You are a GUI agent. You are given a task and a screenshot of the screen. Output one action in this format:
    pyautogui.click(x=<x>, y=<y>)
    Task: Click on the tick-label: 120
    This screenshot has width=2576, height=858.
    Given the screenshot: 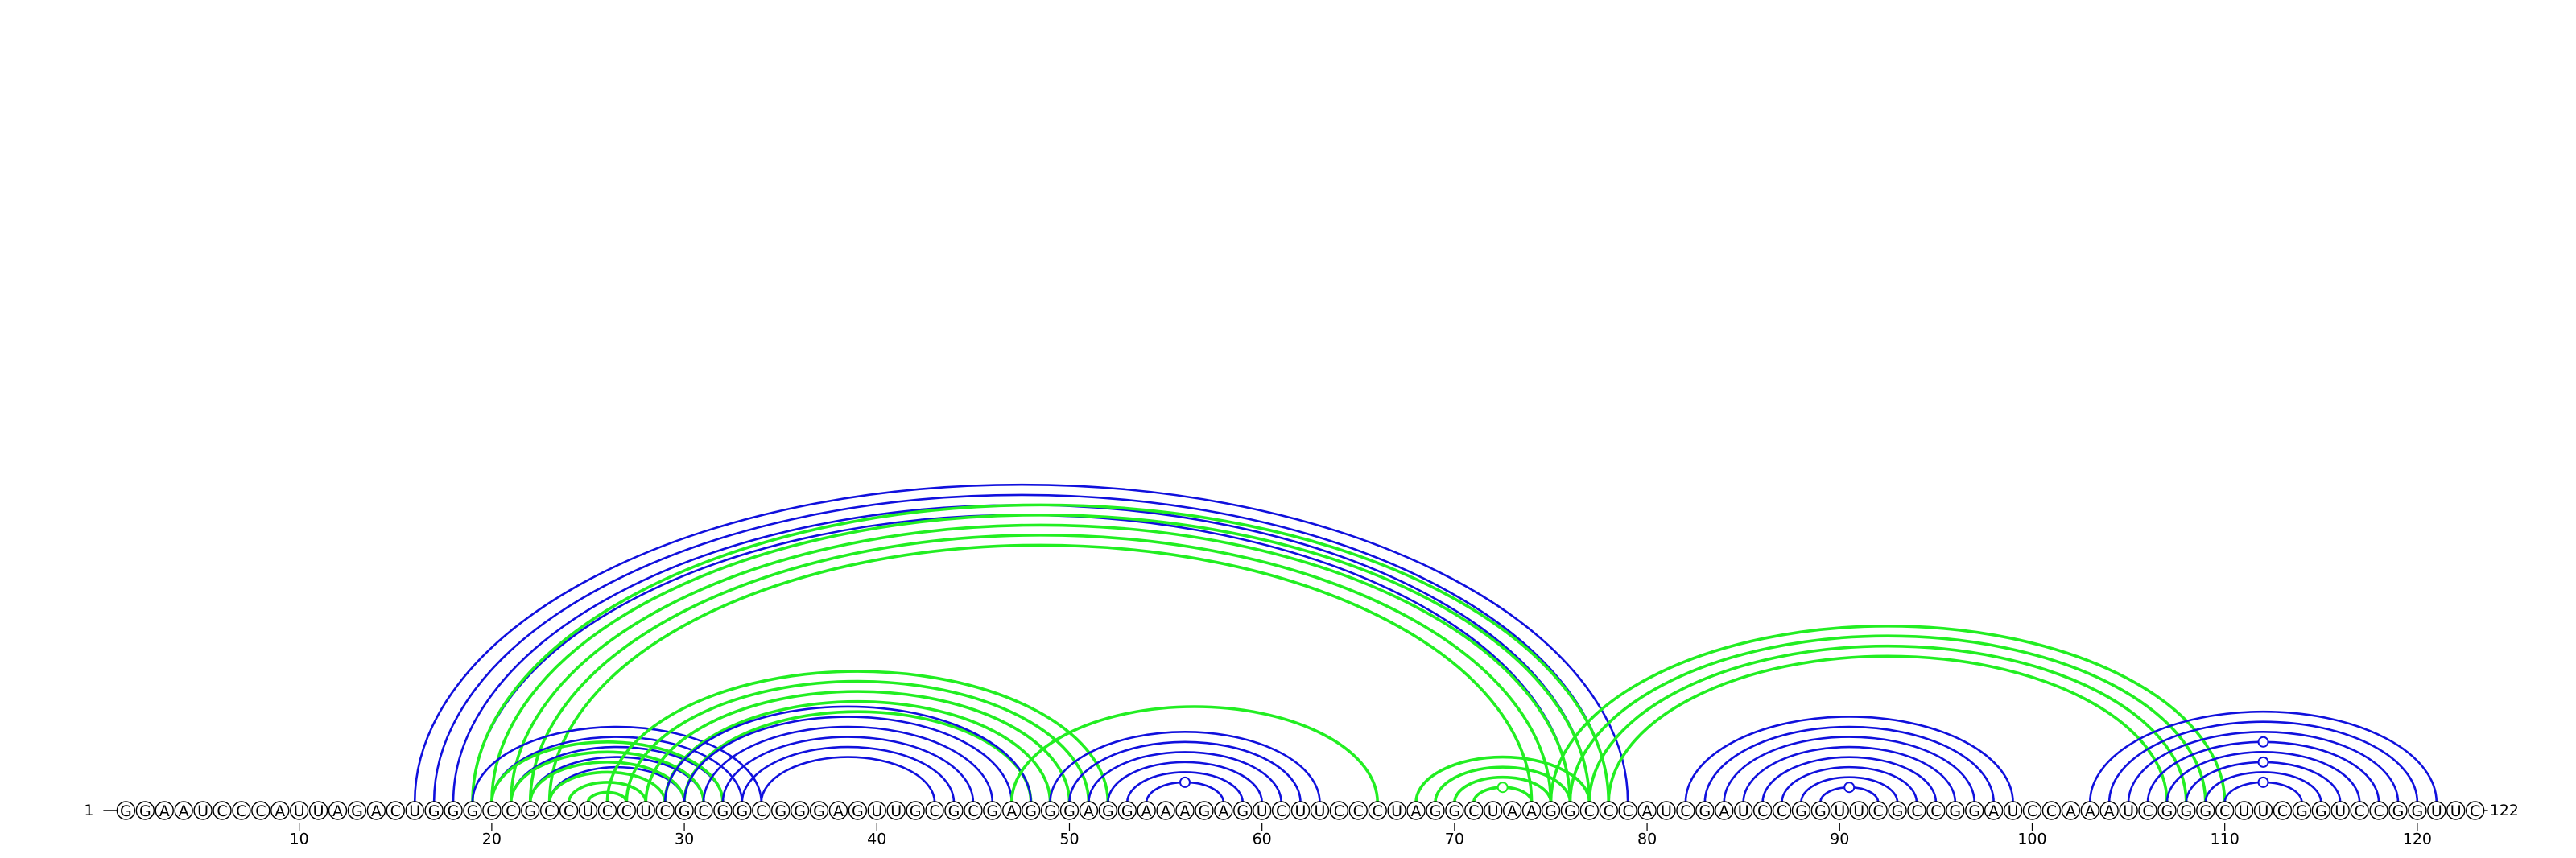 What is the action you would take?
    pyautogui.click(x=2417, y=839)
    